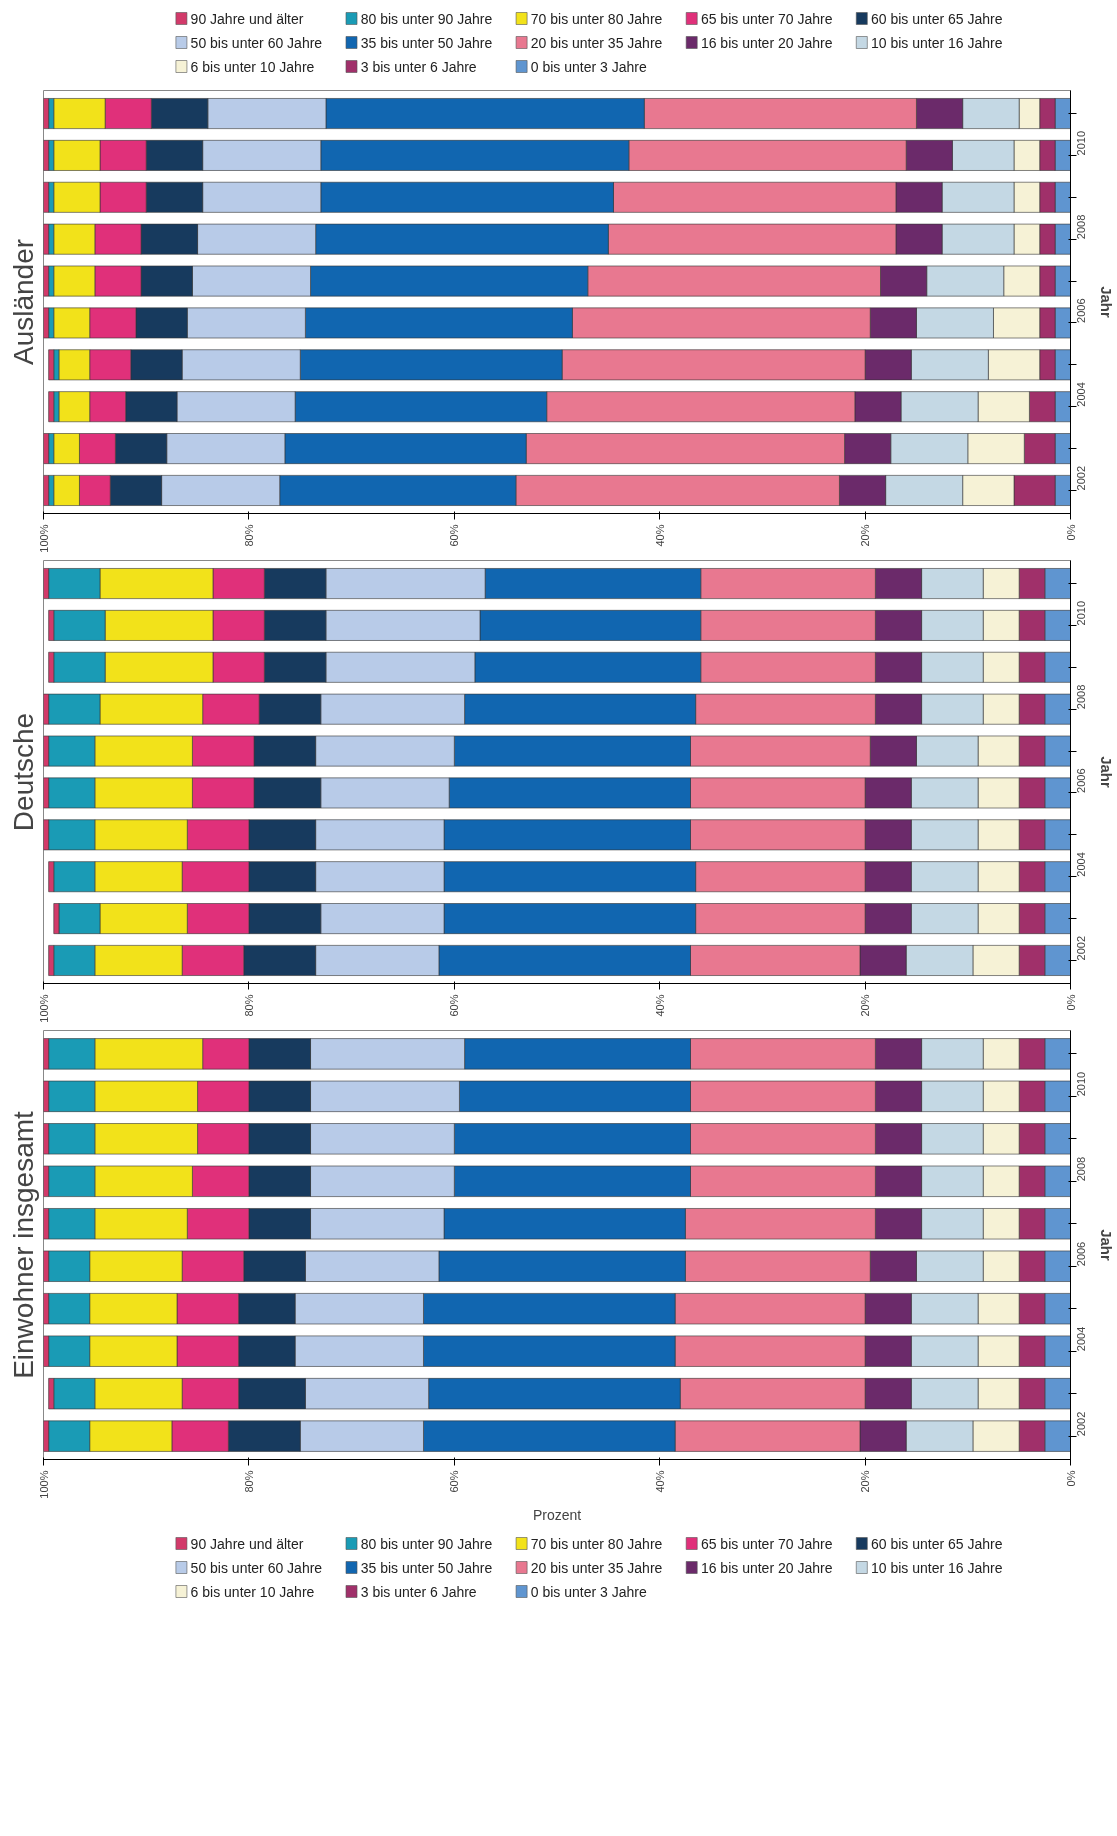 The image size is (1117, 1836). I want to click on x-axis-title: Prozent, so click(557, 1514).